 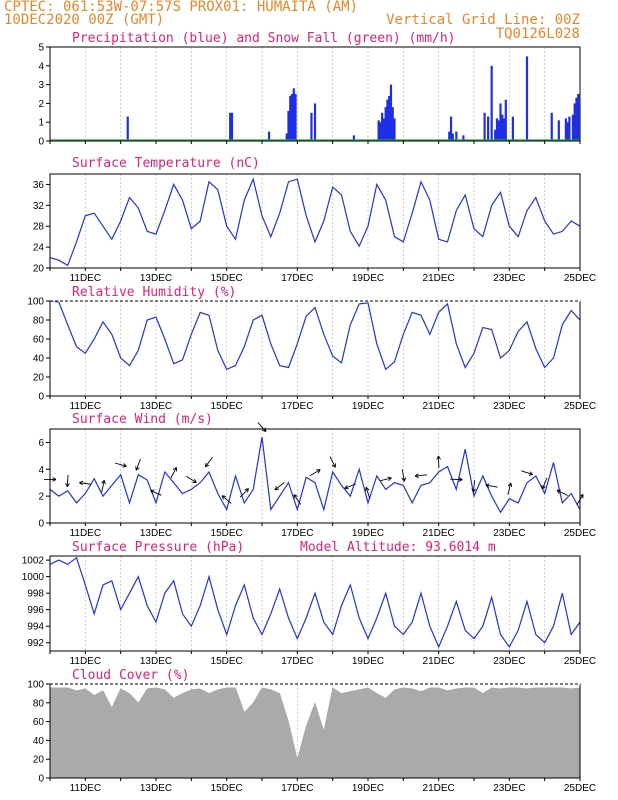 I want to click on panel-annotation: Model Altitude: 93.6014 m, so click(x=398, y=547).